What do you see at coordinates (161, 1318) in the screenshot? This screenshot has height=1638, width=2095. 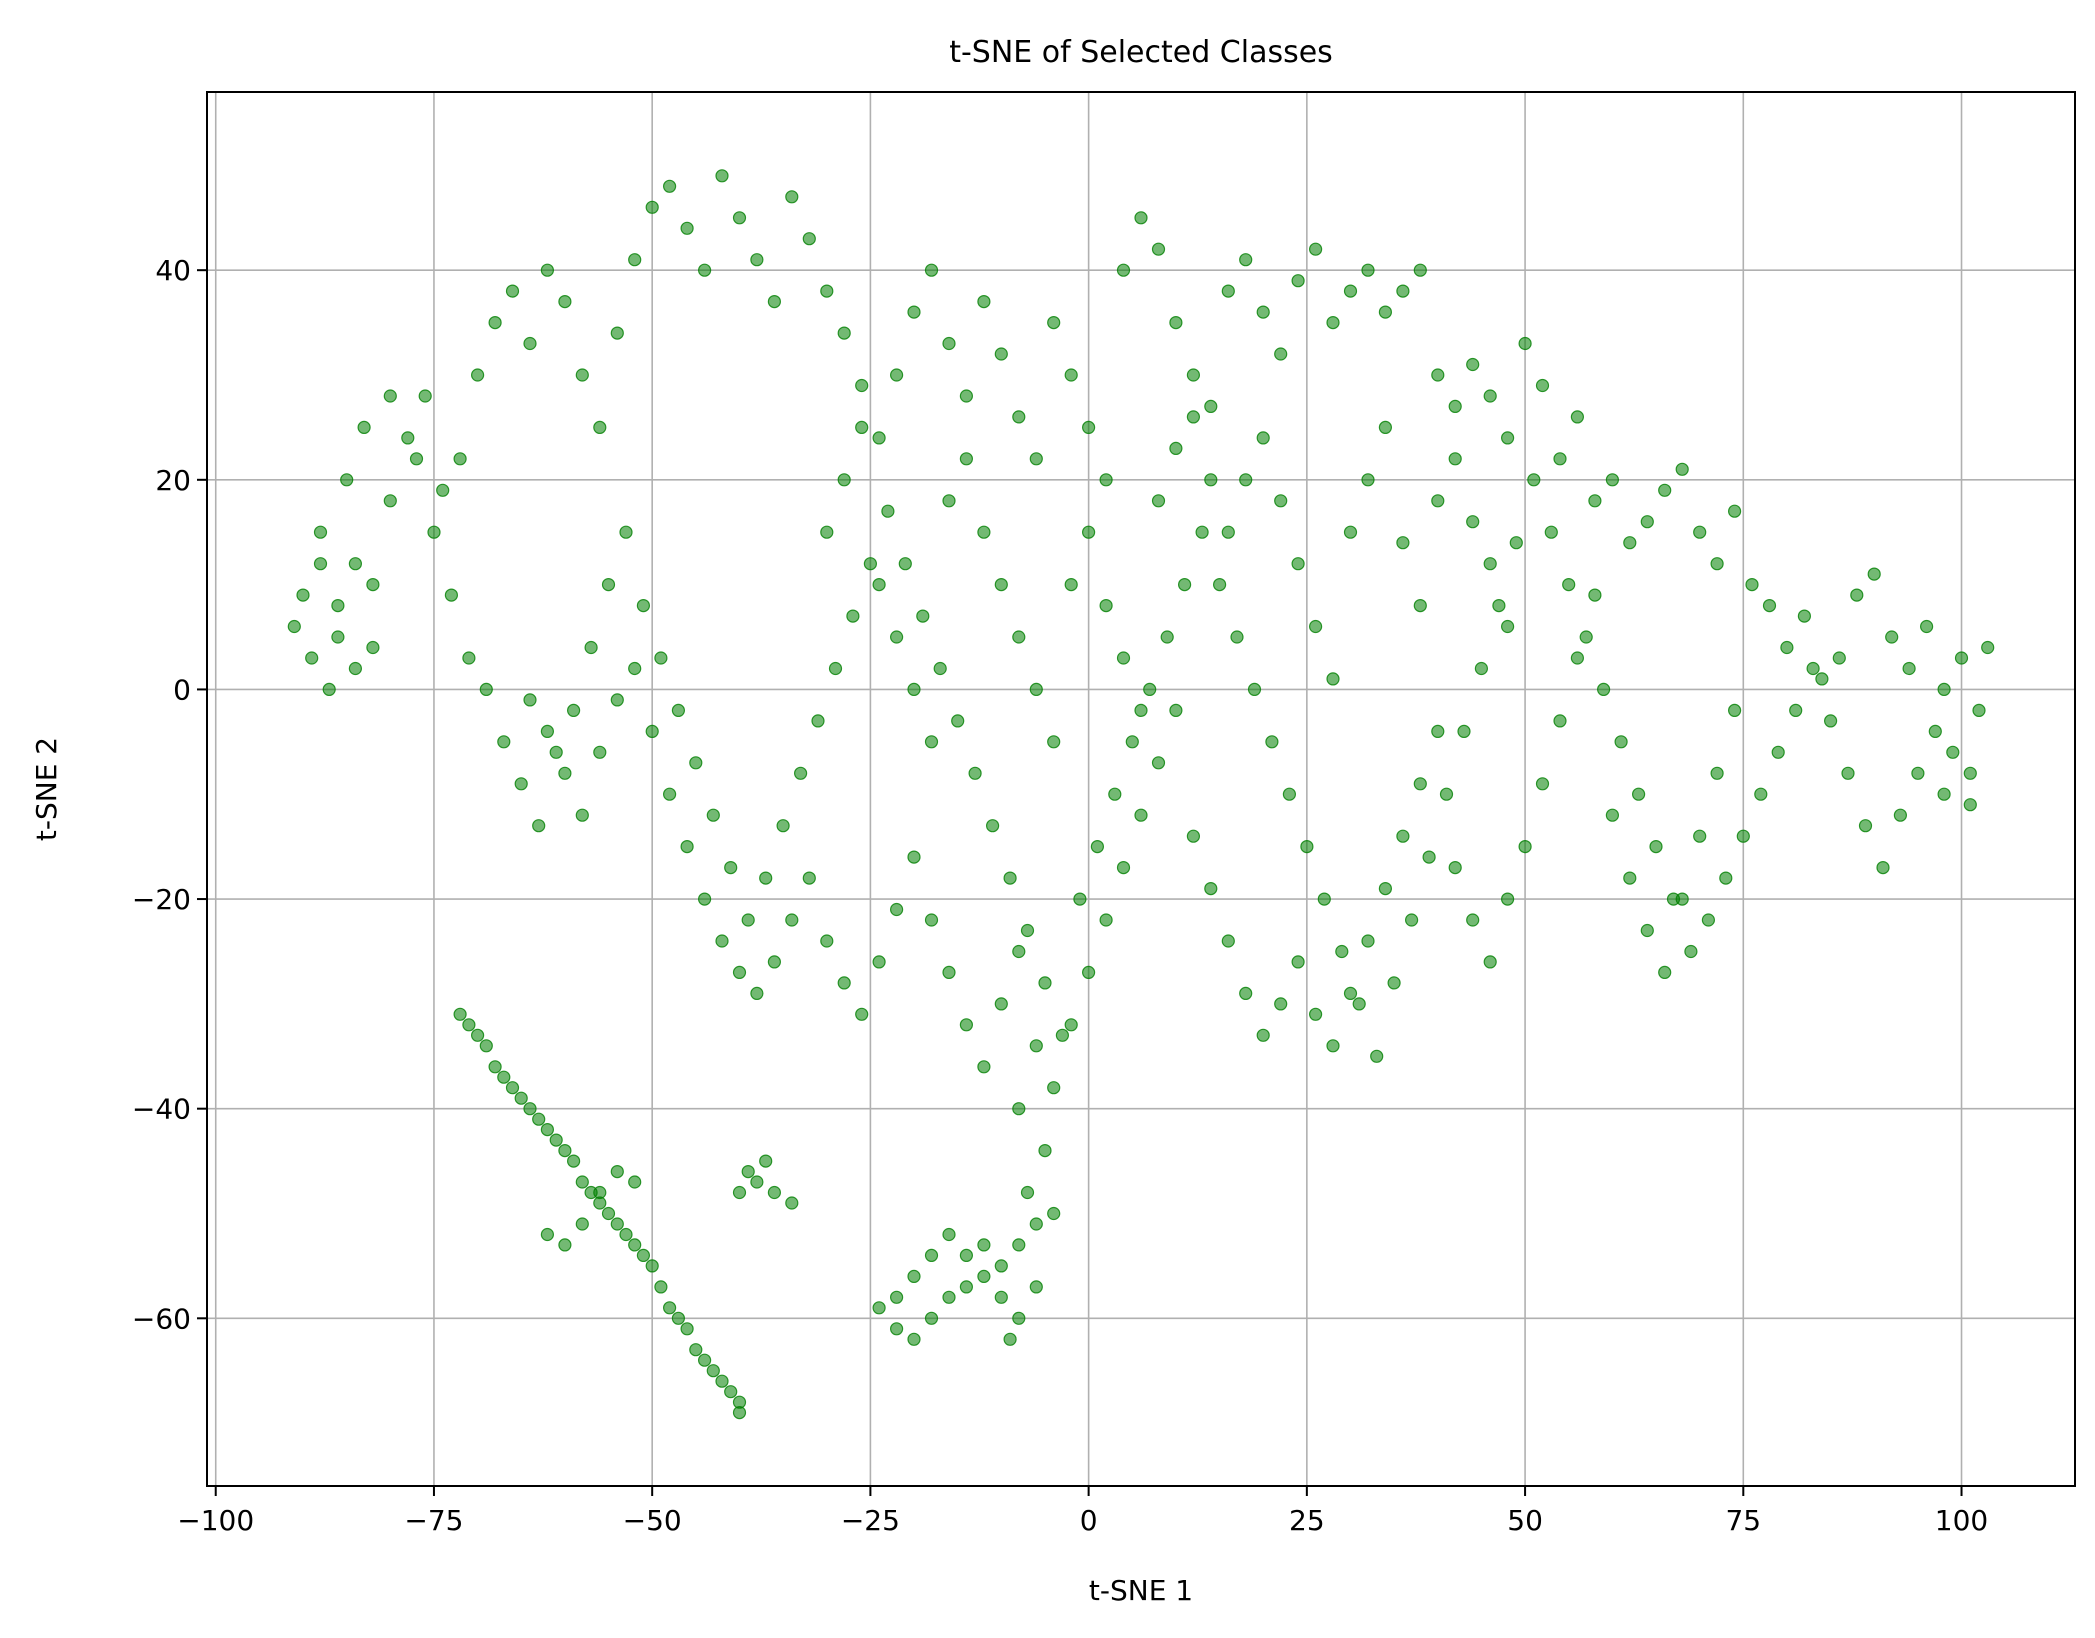 I see `y-tick-label: −60` at bounding box center [161, 1318].